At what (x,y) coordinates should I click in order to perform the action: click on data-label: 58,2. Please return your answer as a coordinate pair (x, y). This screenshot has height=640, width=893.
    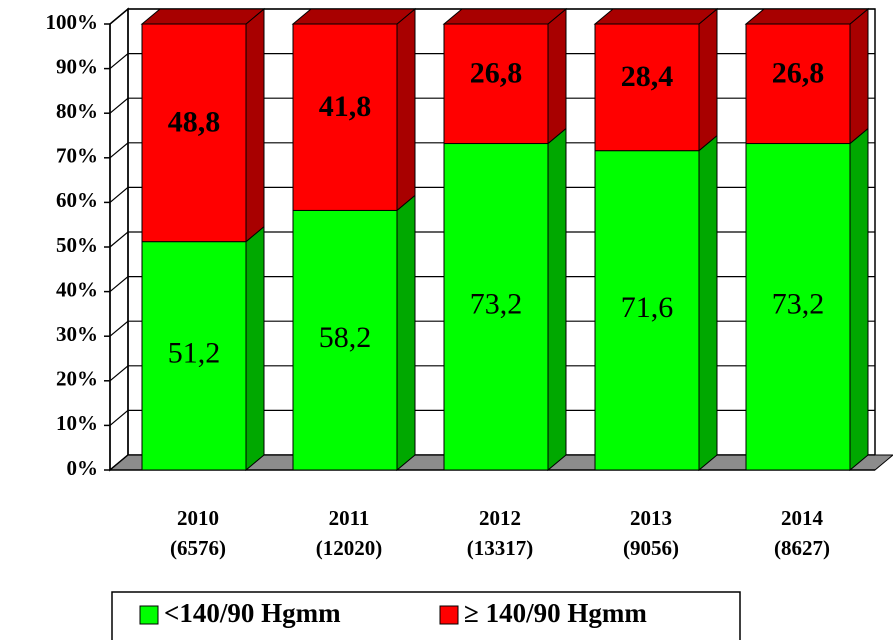
    Looking at the image, I should click on (345, 337).